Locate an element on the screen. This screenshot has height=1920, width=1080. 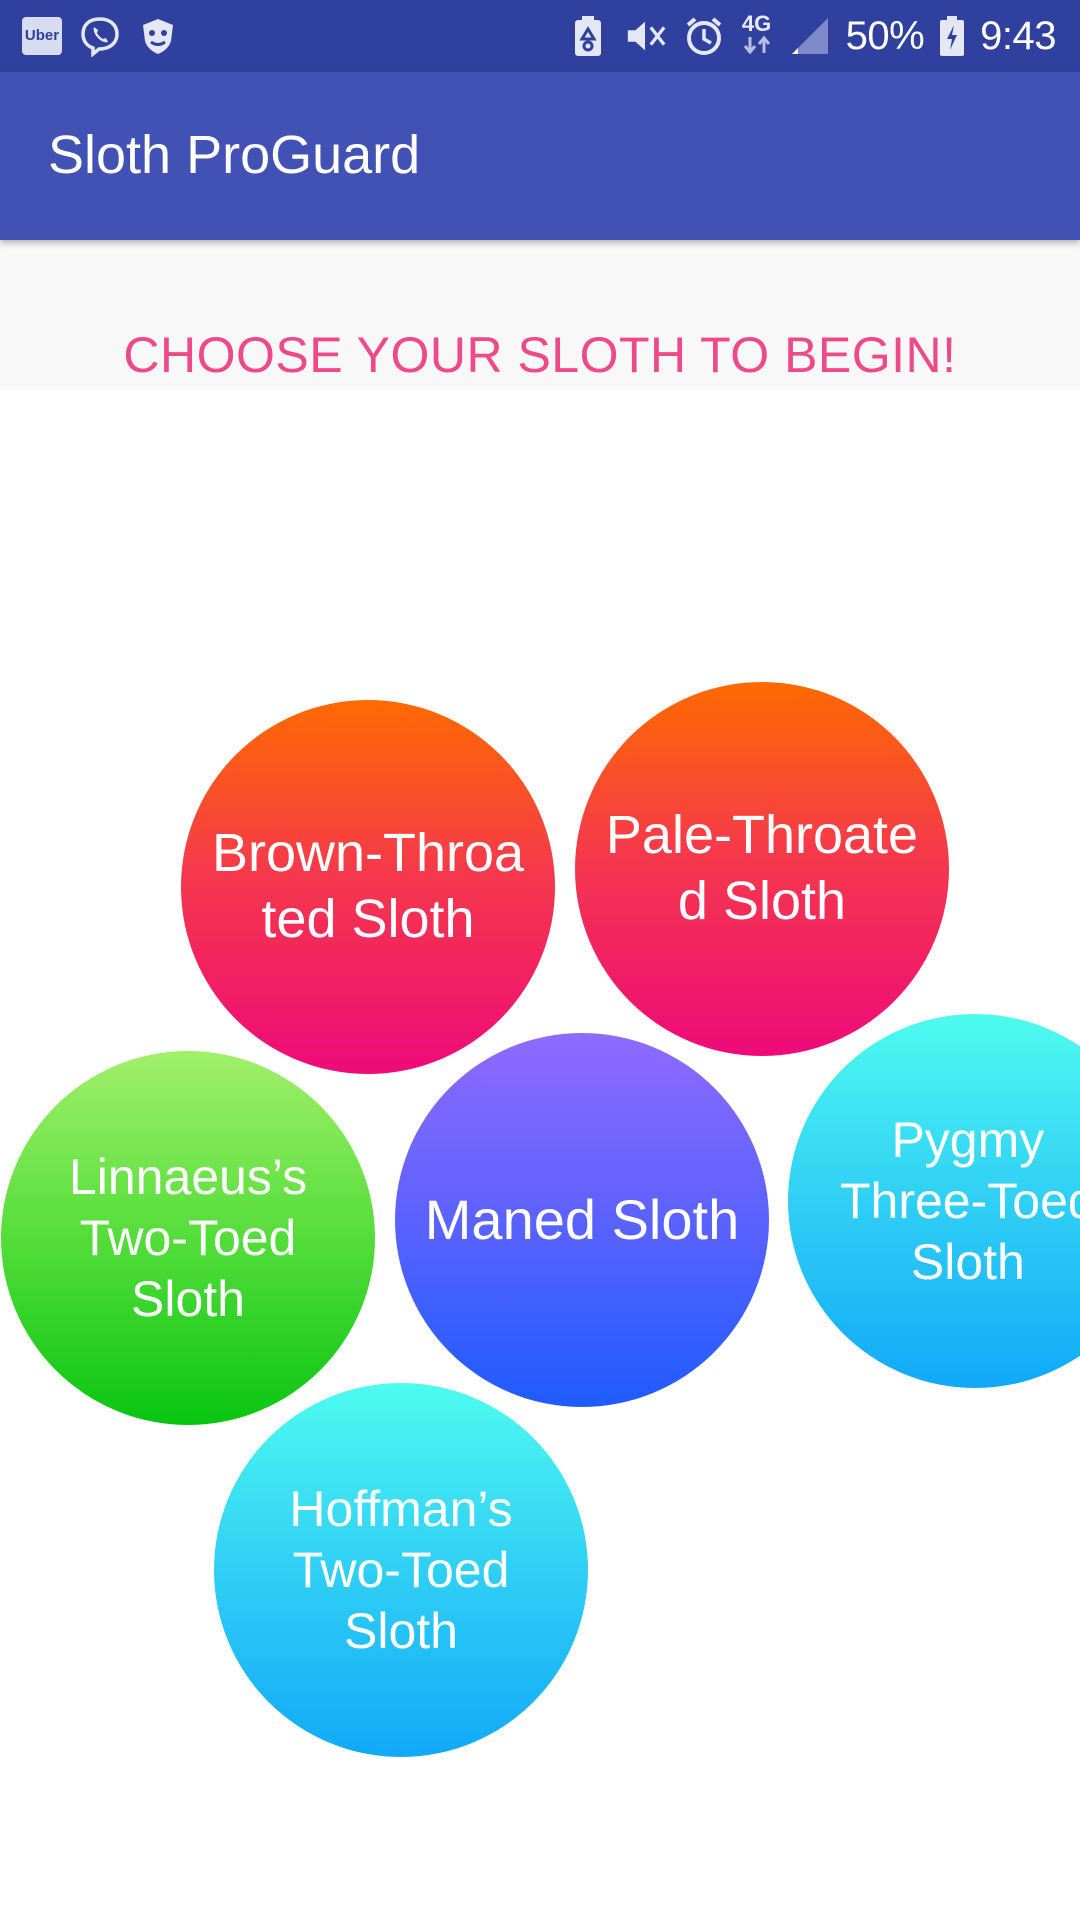
sloth-bubble-brown-throated: Brown-Throa ted Sloth is located at coordinates (368, 887).